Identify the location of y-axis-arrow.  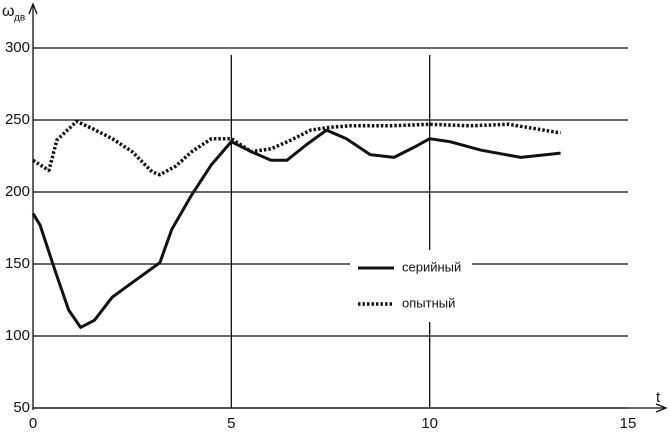
(33, 8).